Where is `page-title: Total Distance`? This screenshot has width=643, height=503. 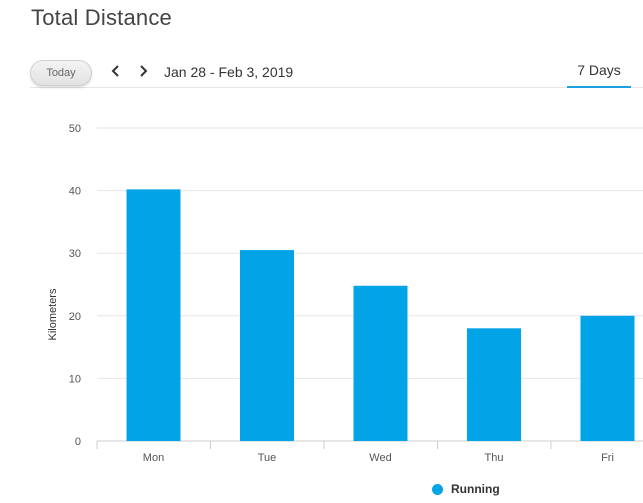 page-title: Total Distance is located at coordinates (101, 17).